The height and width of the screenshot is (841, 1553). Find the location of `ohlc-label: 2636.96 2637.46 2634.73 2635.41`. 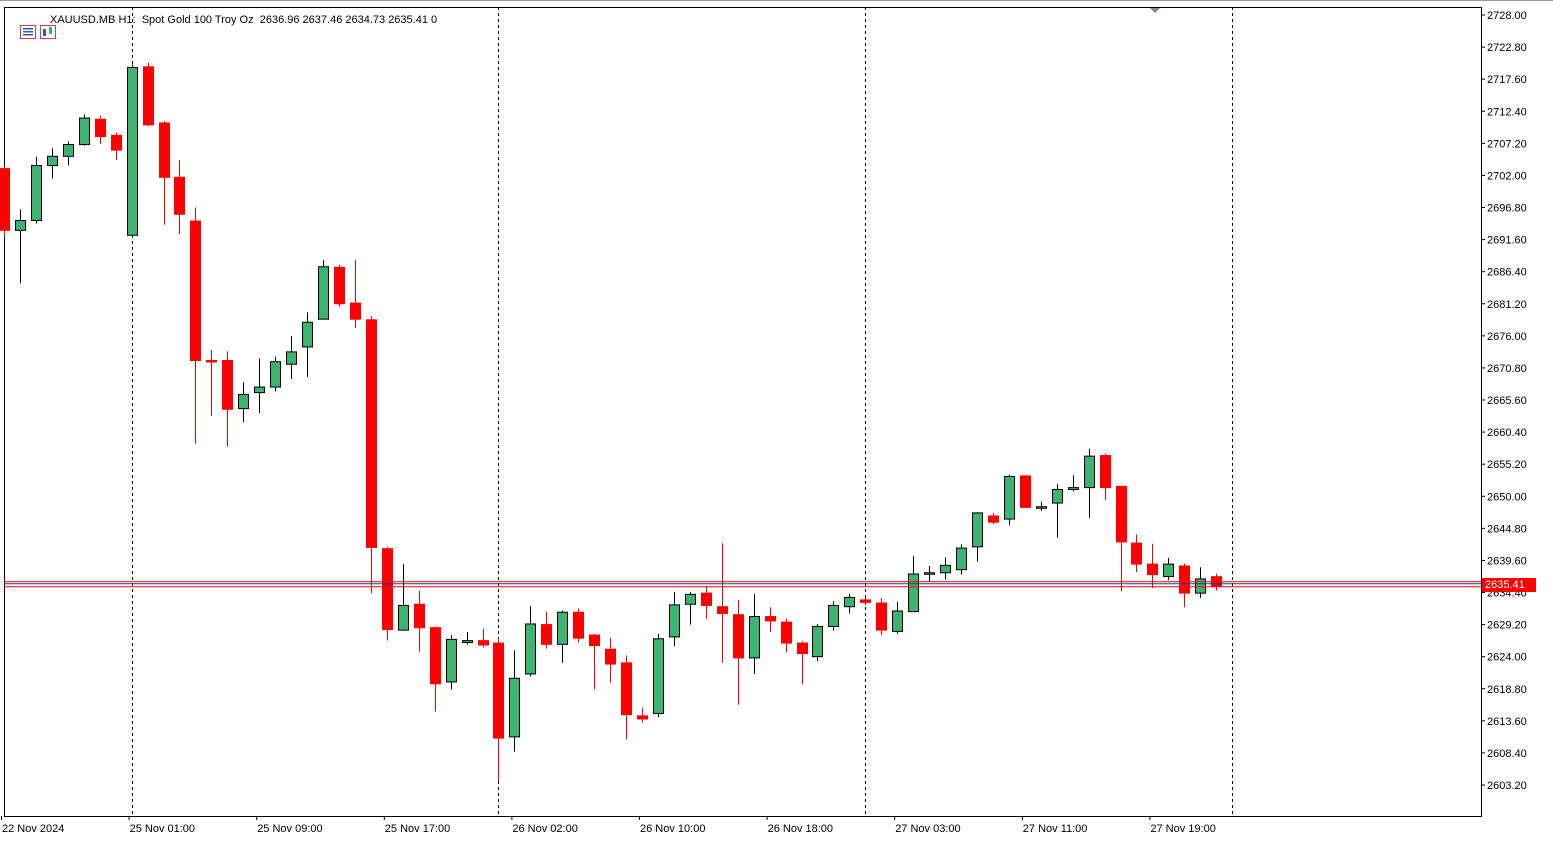

ohlc-label: 2636.96 2637.46 2634.73 2635.41 is located at coordinates (343, 20).